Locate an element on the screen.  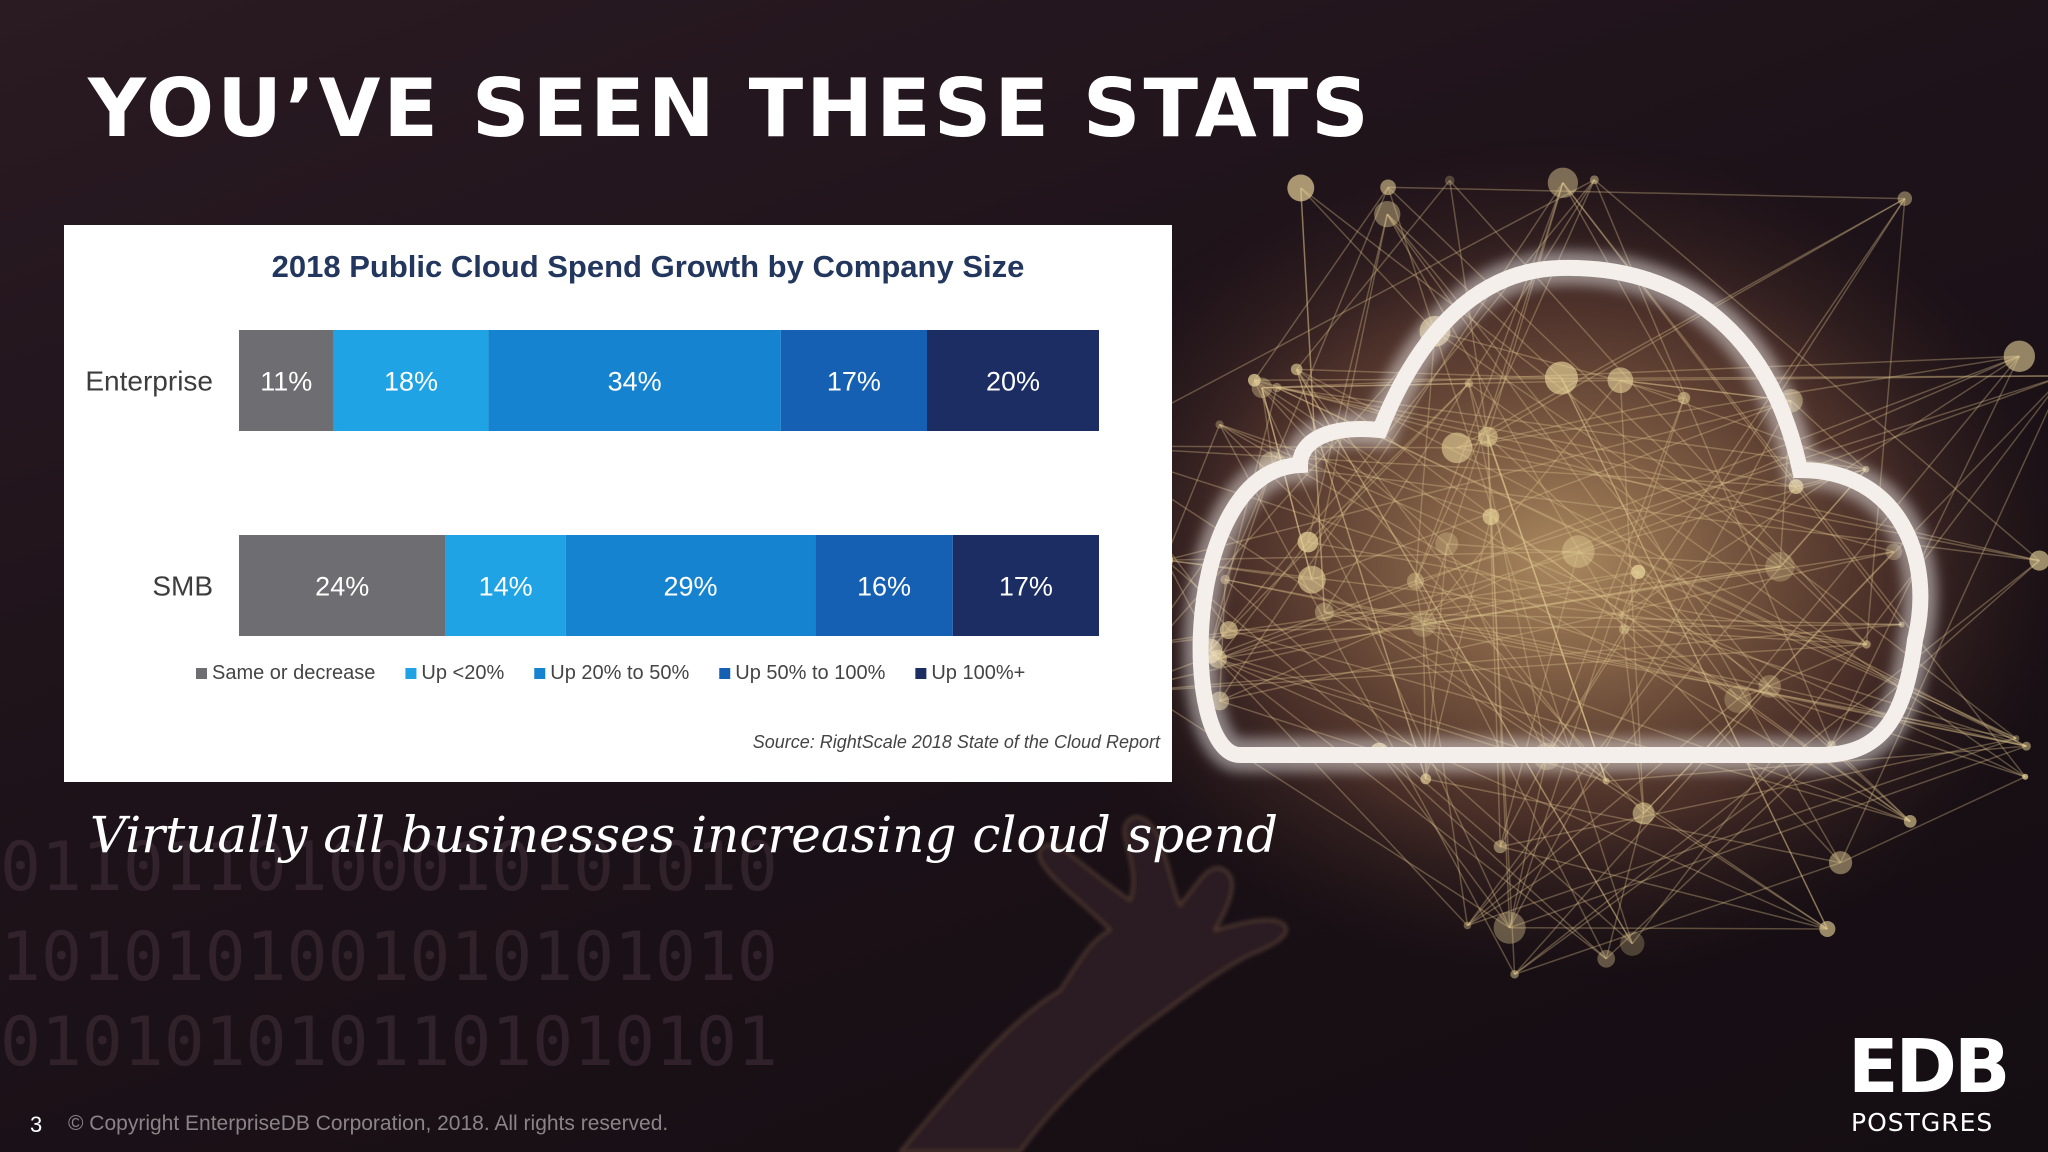
category-label-enterprise: Enterprise is located at coordinates (149, 381).